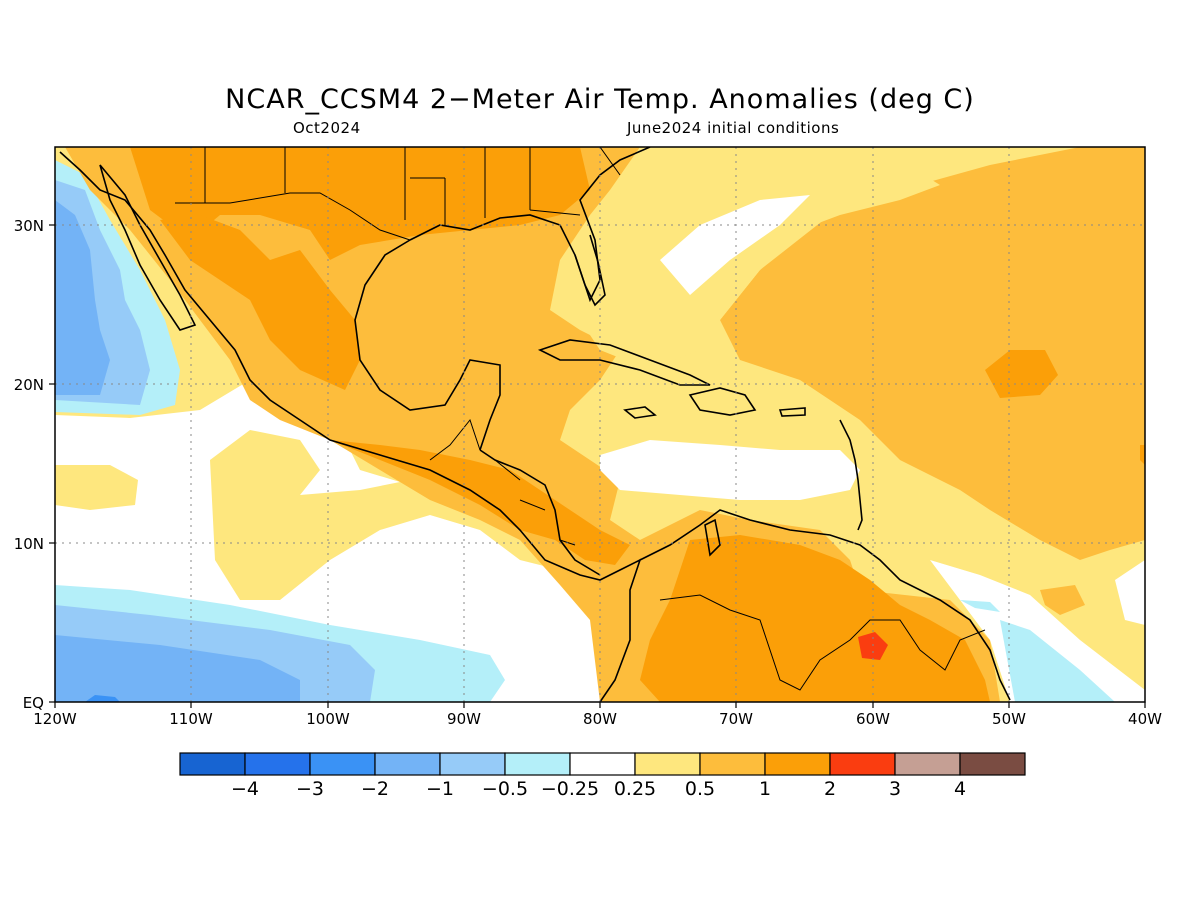 The width and height of the screenshot is (1200, 900). I want to click on puerto-rico-coastline, so click(792, 412).